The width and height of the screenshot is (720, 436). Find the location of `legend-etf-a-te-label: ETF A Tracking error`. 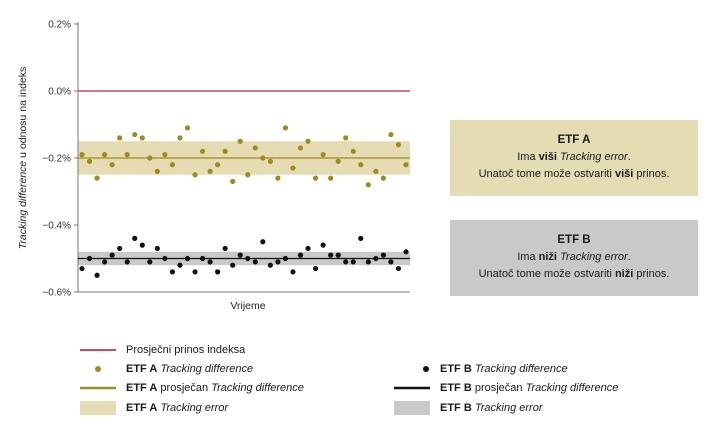

legend-etf-a-te-label: ETF A Tracking error is located at coordinates (177, 408).